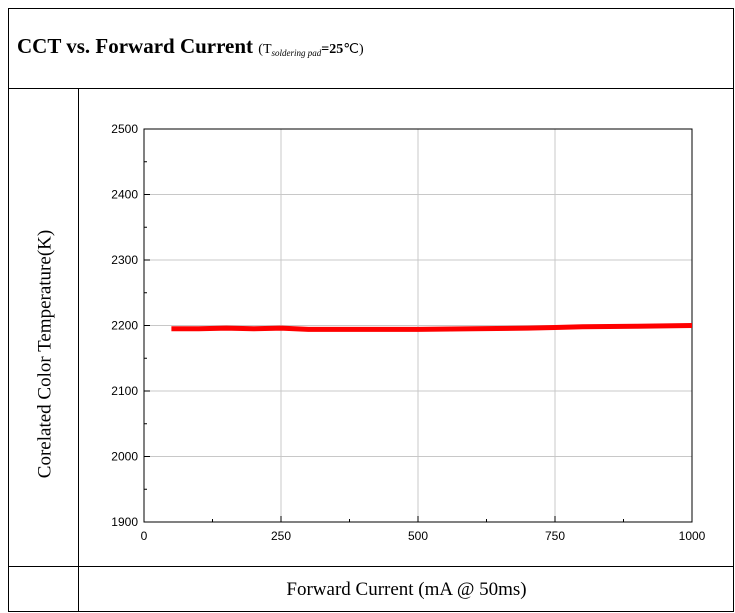 Image resolution: width=735 pixels, height=613 pixels. I want to click on y-tick-label: 2300, so click(124, 260).